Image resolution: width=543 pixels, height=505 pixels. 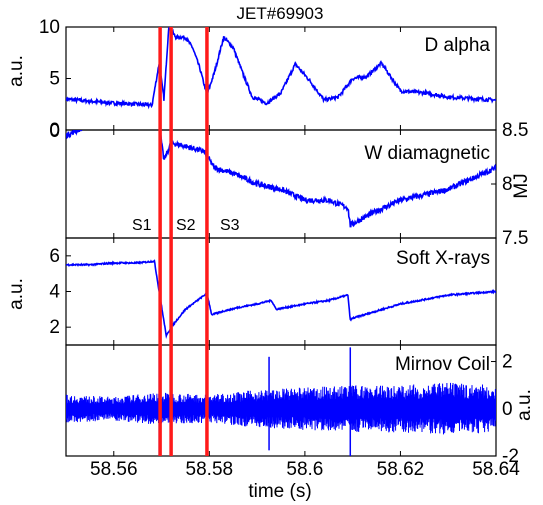 I want to click on panel-label-mirnov-coil: Mirnov Coil, so click(x=442, y=364).